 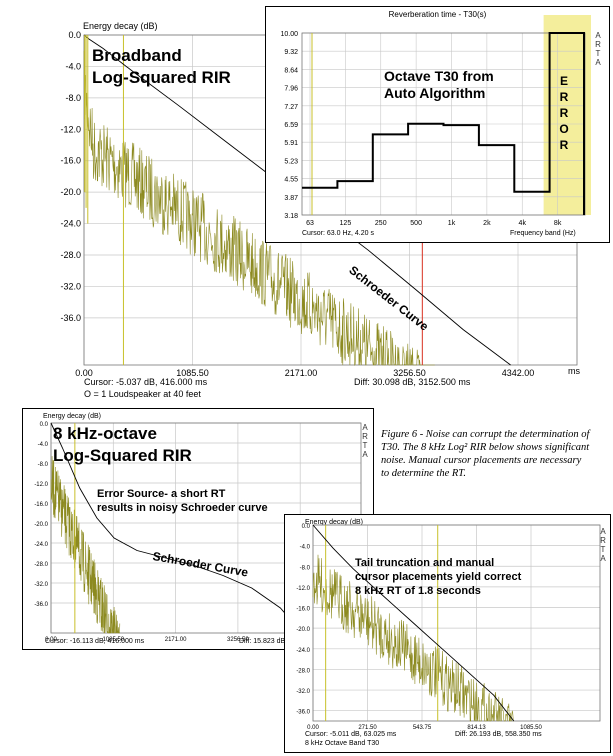 I want to click on trunc-note-line1: Tail truncation and manual, so click(x=425, y=563).